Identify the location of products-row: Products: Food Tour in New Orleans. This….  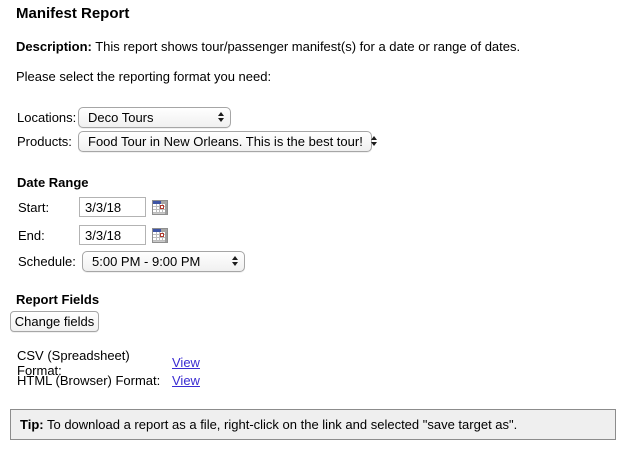
(197, 141).